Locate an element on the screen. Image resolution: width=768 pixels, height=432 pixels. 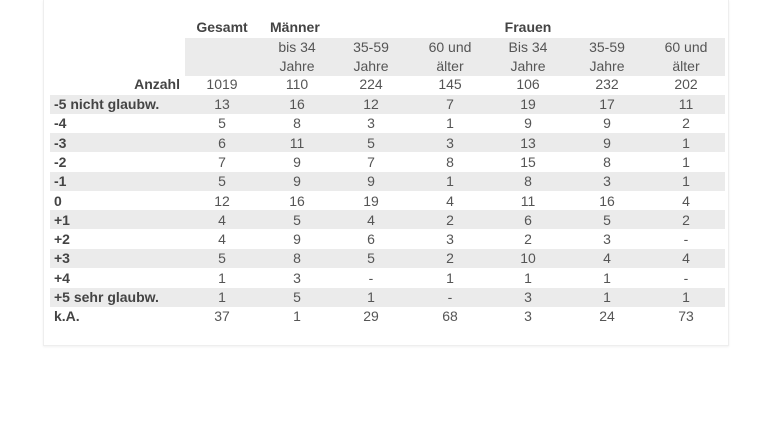
subheader: bis 34 is located at coordinates (297, 47).